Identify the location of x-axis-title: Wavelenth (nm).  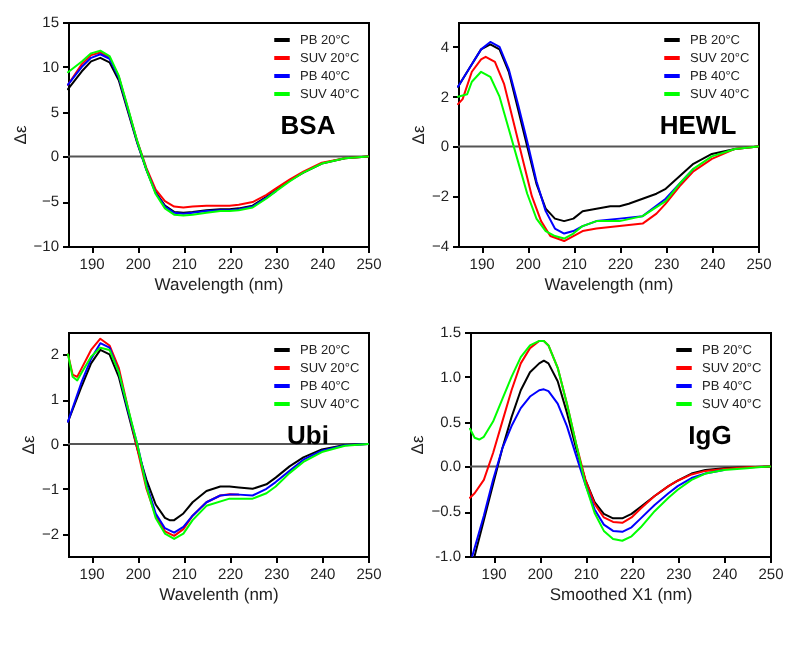
(219, 594).